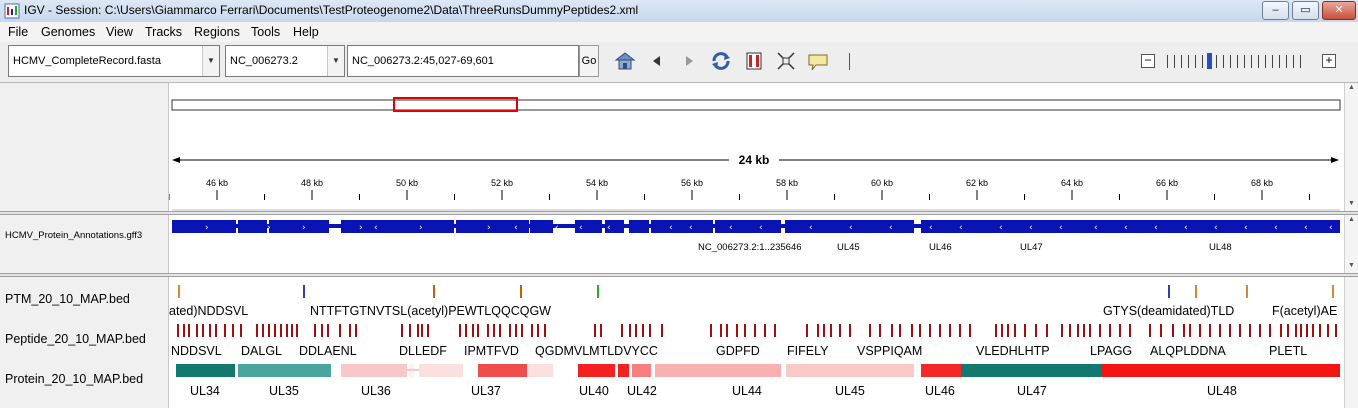 This screenshot has height=408, width=1358. Describe the element at coordinates (74, 235) in the screenshot. I see `annotation-track-name: HCMV_Protein_Annotations.gff3` at that location.